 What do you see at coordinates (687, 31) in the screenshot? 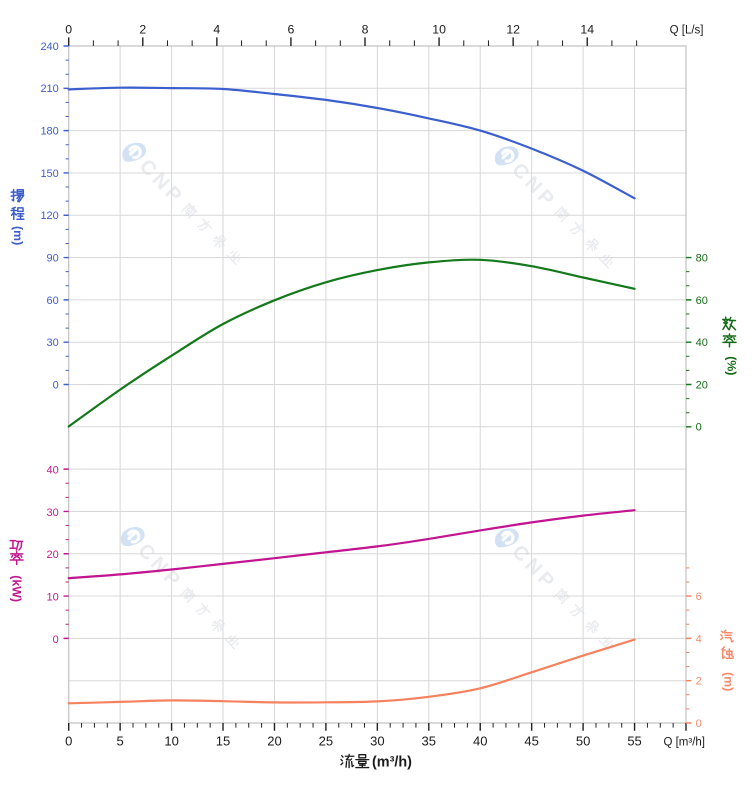
I see `svg-text: Q [L/s]` at bounding box center [687, 31].